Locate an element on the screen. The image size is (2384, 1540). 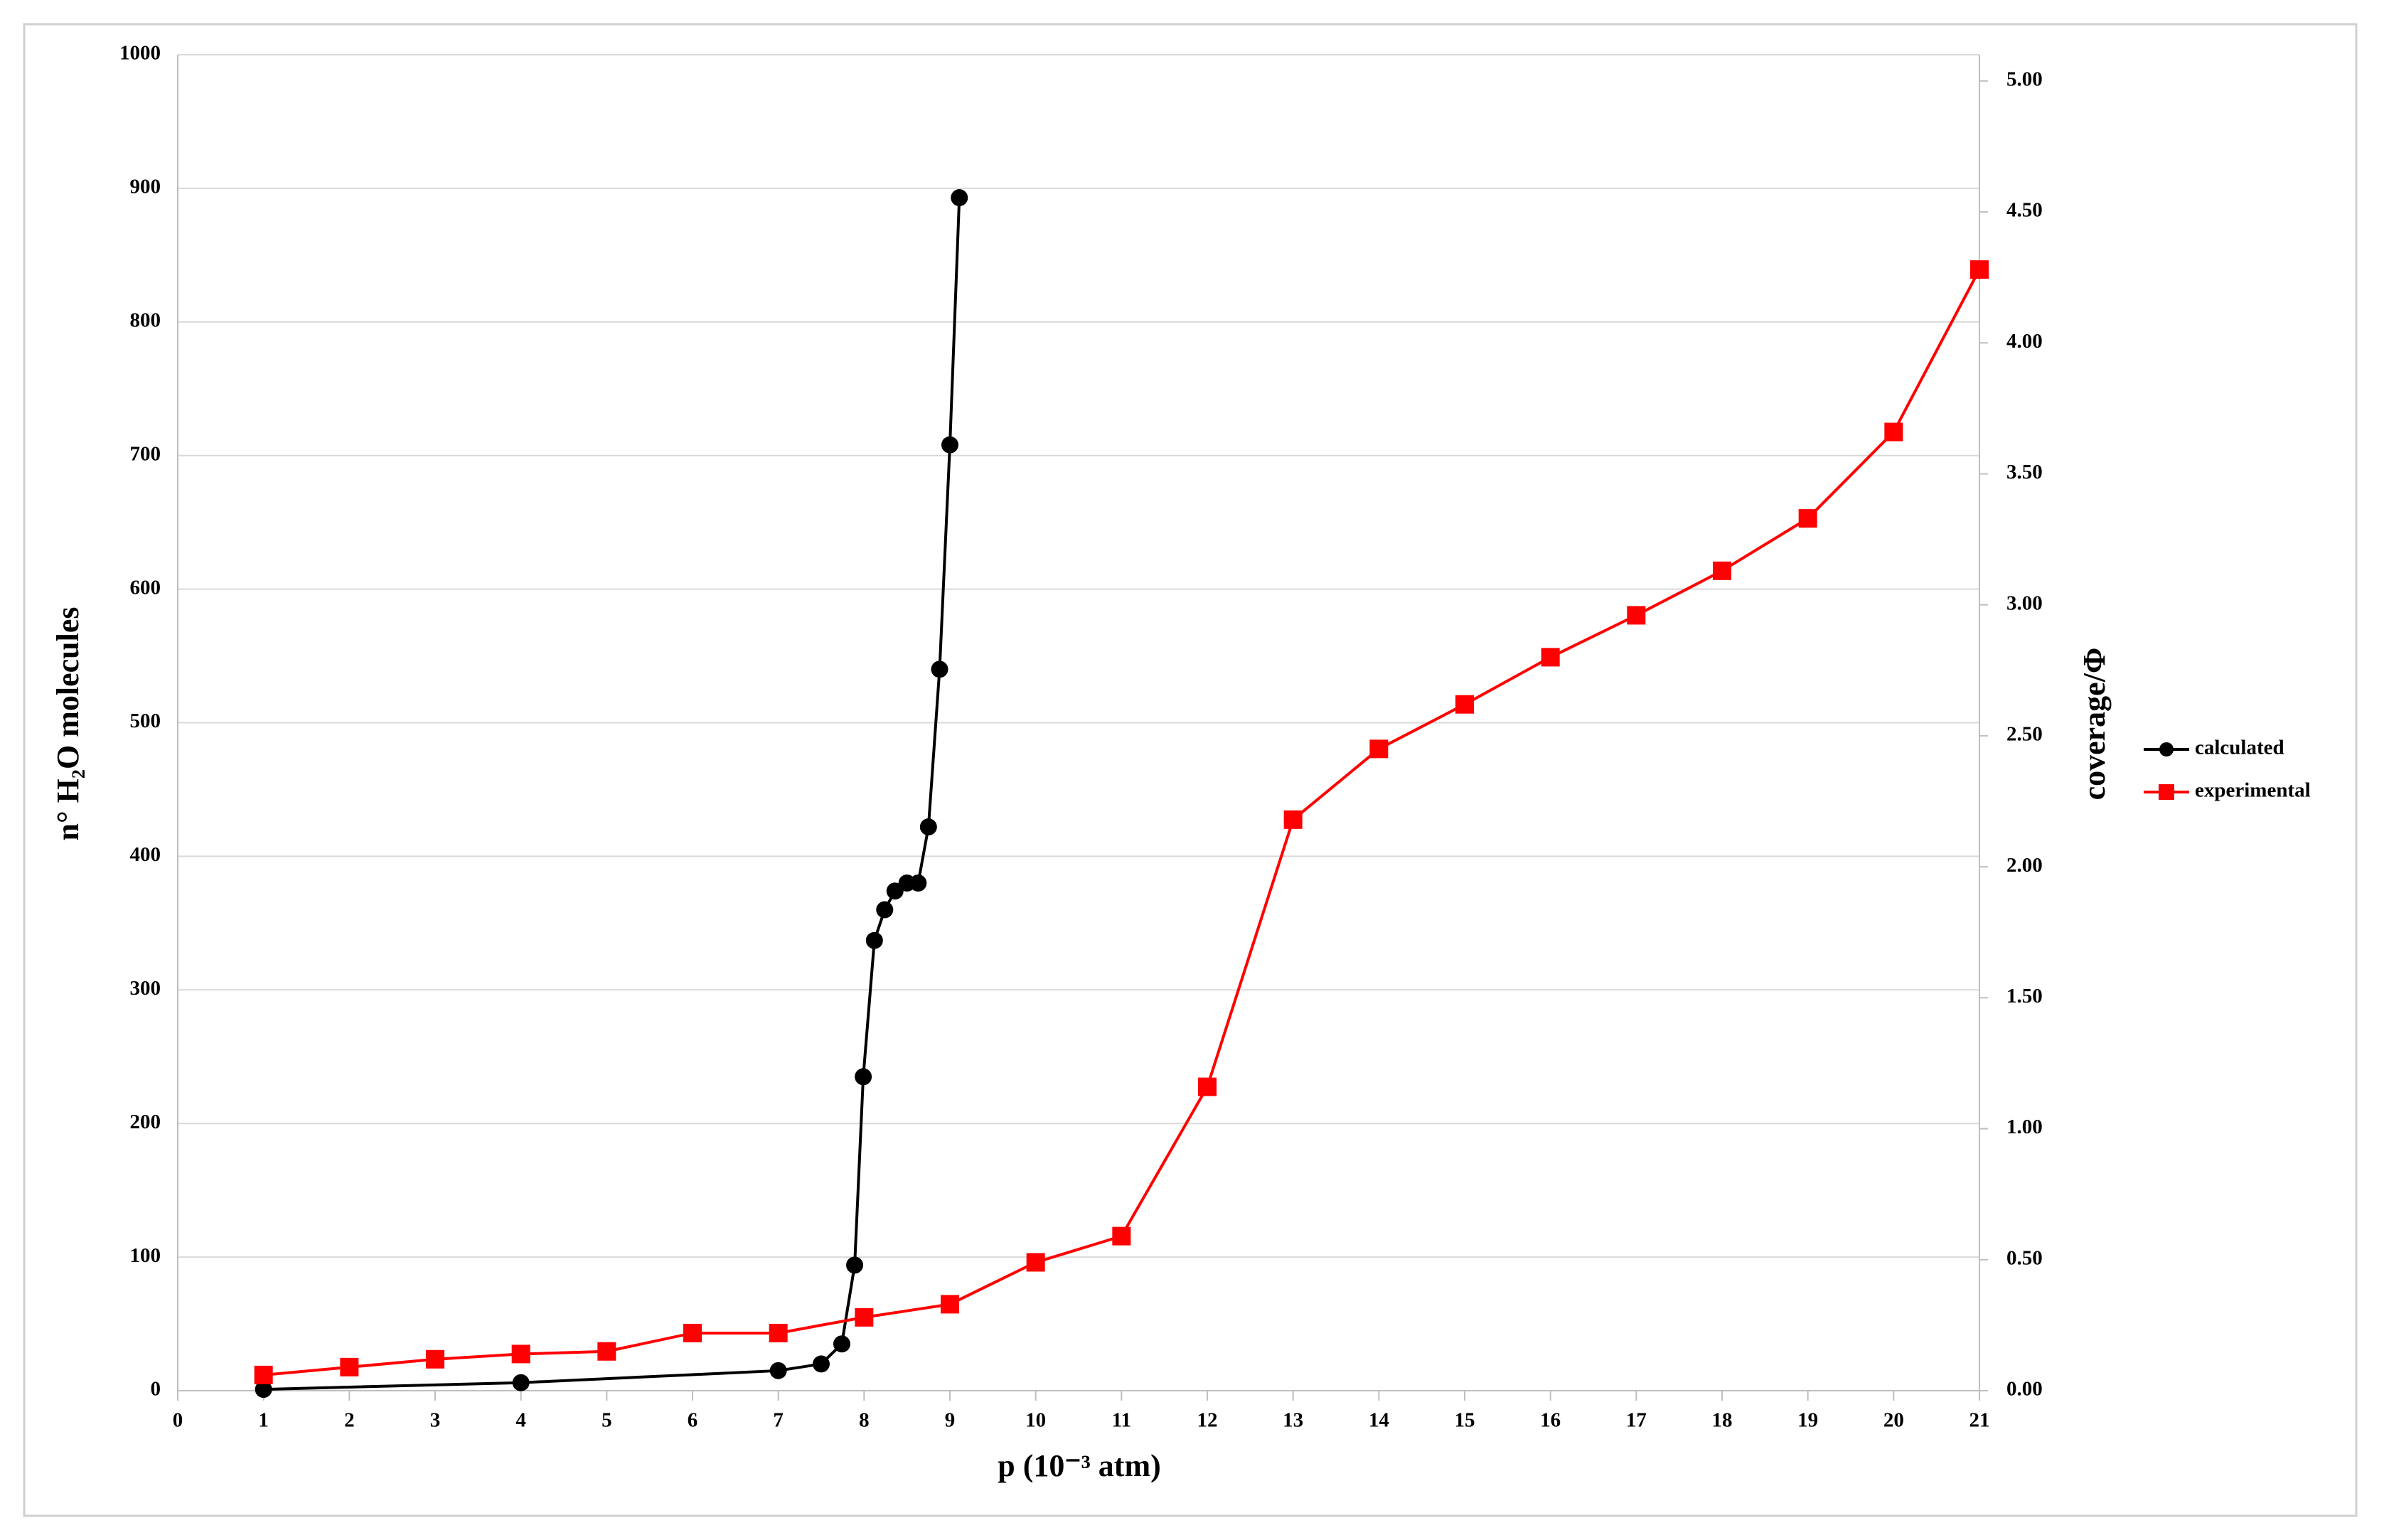
y2-tick-label: 0.00 is located at coordinates (2024, 1389).